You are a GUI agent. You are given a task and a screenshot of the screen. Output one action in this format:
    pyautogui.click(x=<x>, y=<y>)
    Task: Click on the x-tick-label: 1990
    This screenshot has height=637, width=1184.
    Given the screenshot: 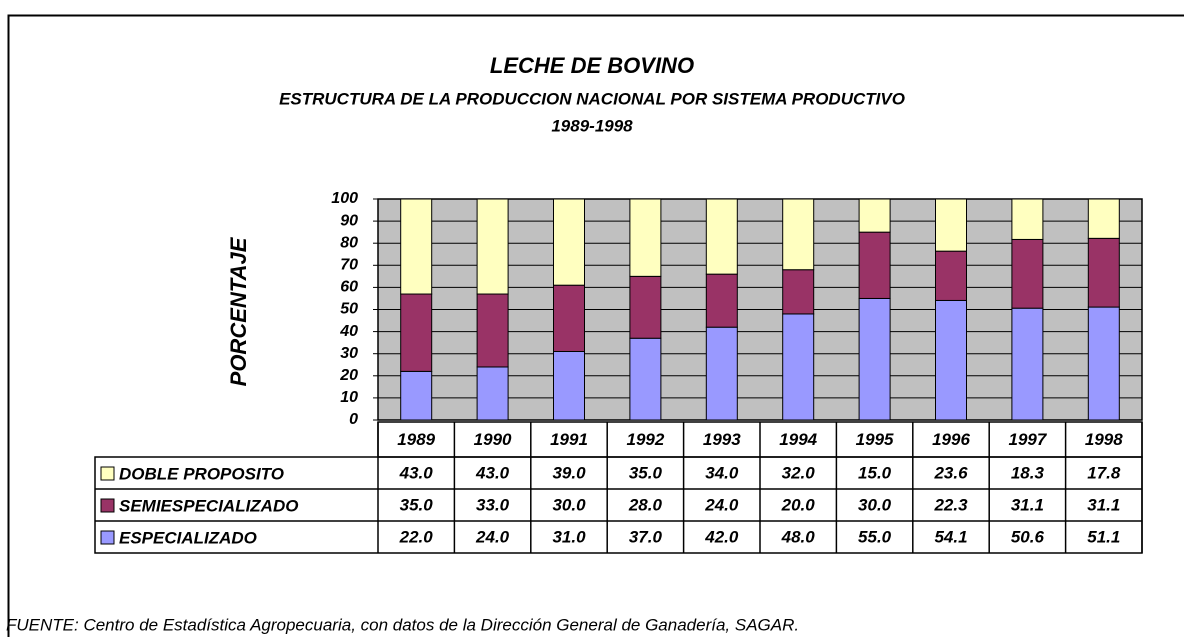 What is the action you would take?
    pyautogui.click(x=493, y=439)
    